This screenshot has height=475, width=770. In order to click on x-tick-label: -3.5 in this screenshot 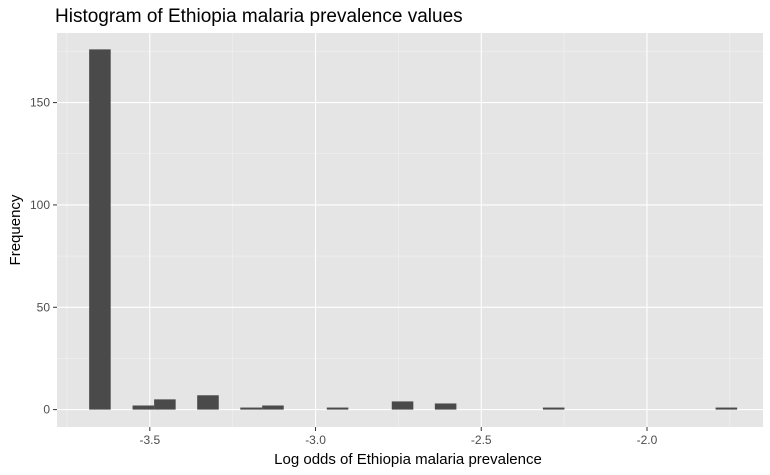, I will do `click(149, 440)`.